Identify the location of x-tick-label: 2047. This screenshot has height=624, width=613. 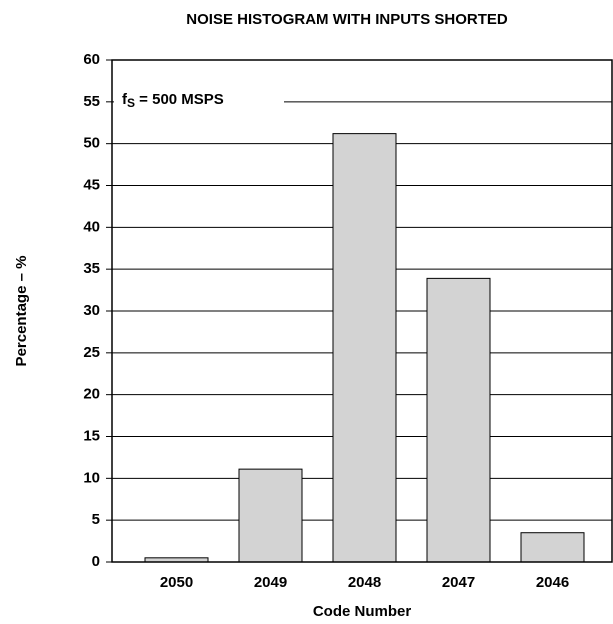
(458, 582).